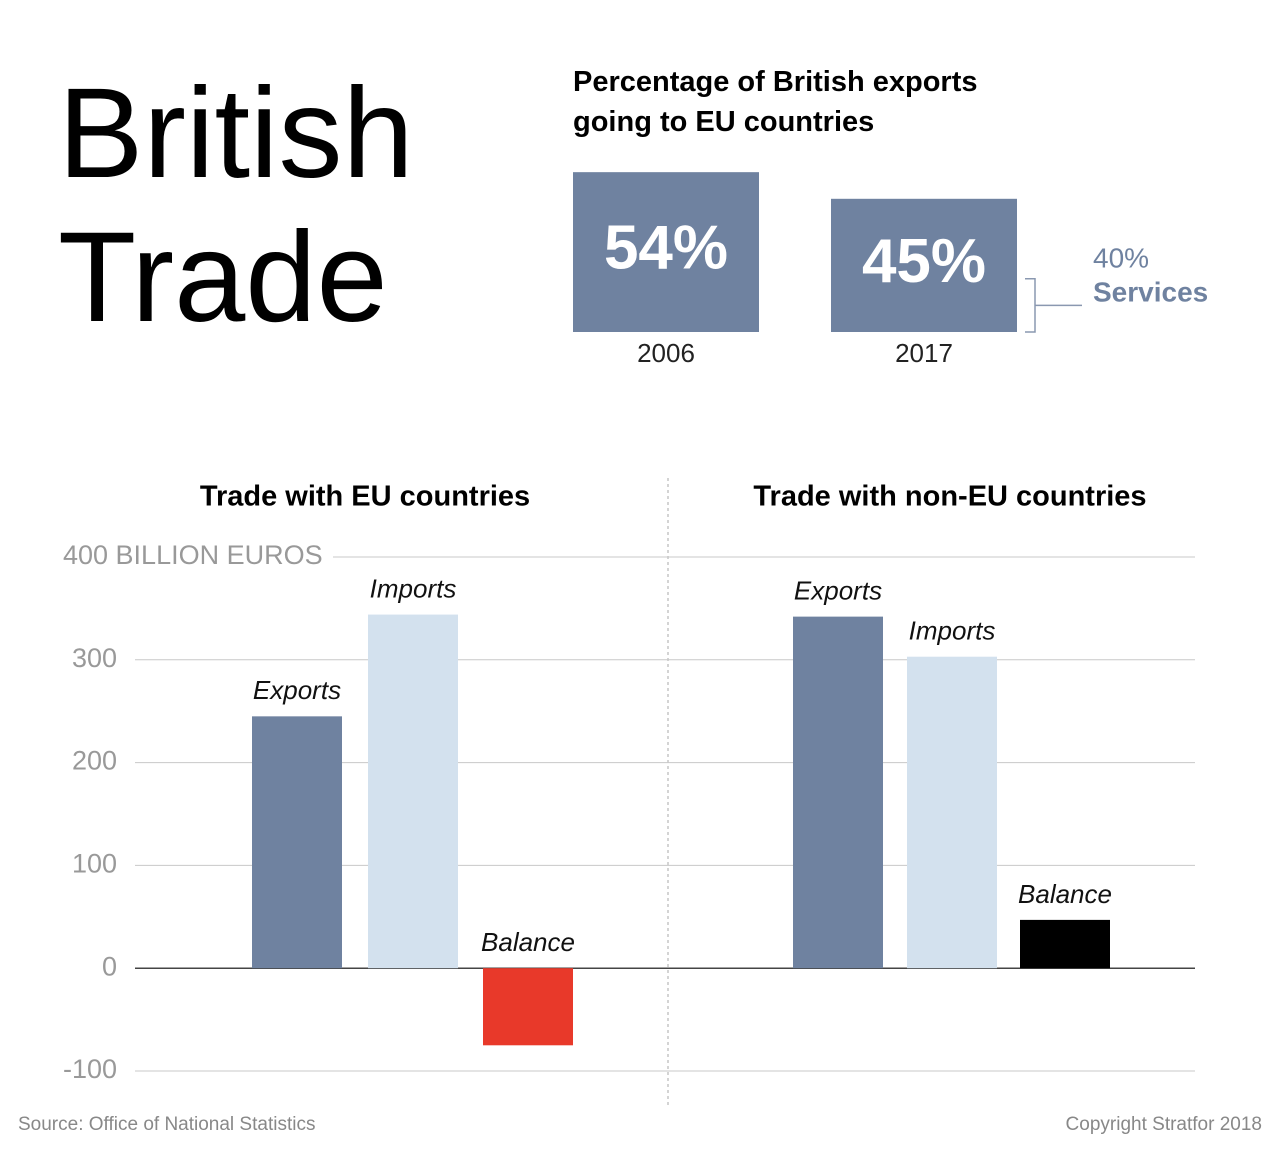 Image resolution: width=1280 pixels, height=1169 pixels. Describe the element at coordinates (109, 966) in the screenshot. I see `y-tick-label: 0` at that location.